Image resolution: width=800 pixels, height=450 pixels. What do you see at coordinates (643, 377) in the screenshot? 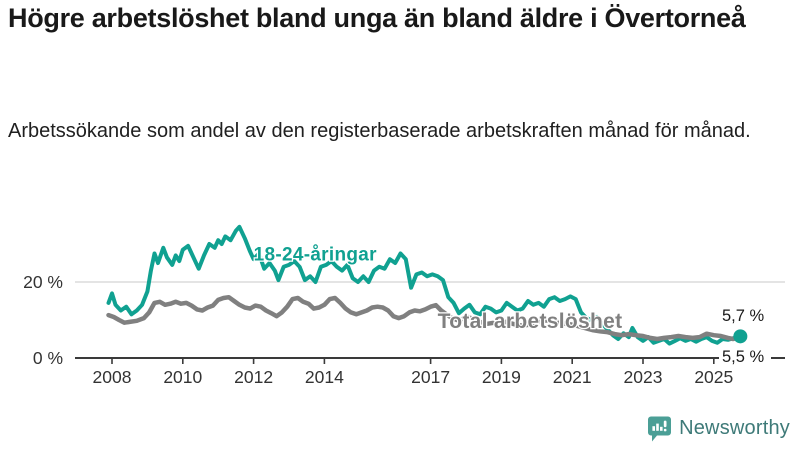
I see `x-tick-label: 2023` at bounding box center [643, 377].